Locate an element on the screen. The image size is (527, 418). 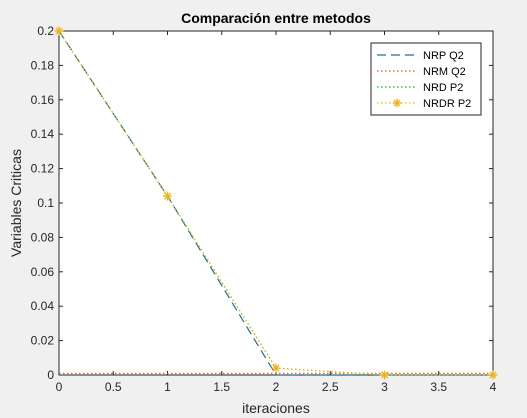
legend-marker-nrdr-p2 is located at coordinates (397, 103).